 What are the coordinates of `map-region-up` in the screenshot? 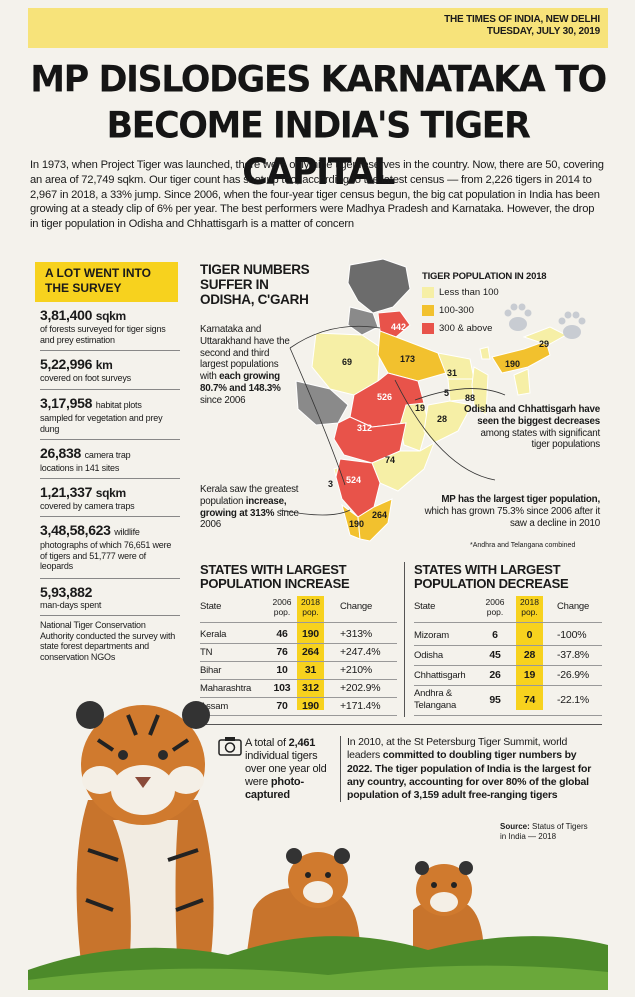 It's located at (412, 356).